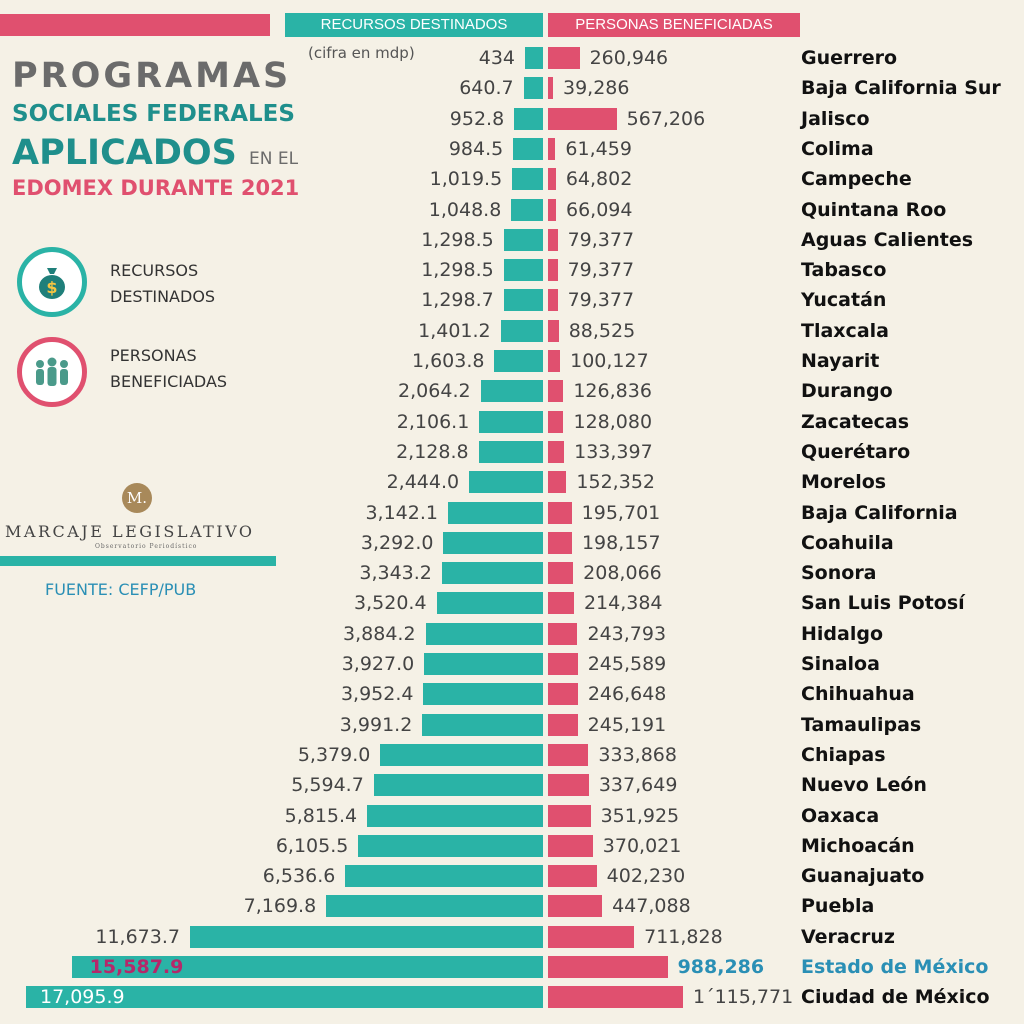  Describe the element at coordinates (137, 498) in the screenshot. I see `logo-mark: M.` at that location.